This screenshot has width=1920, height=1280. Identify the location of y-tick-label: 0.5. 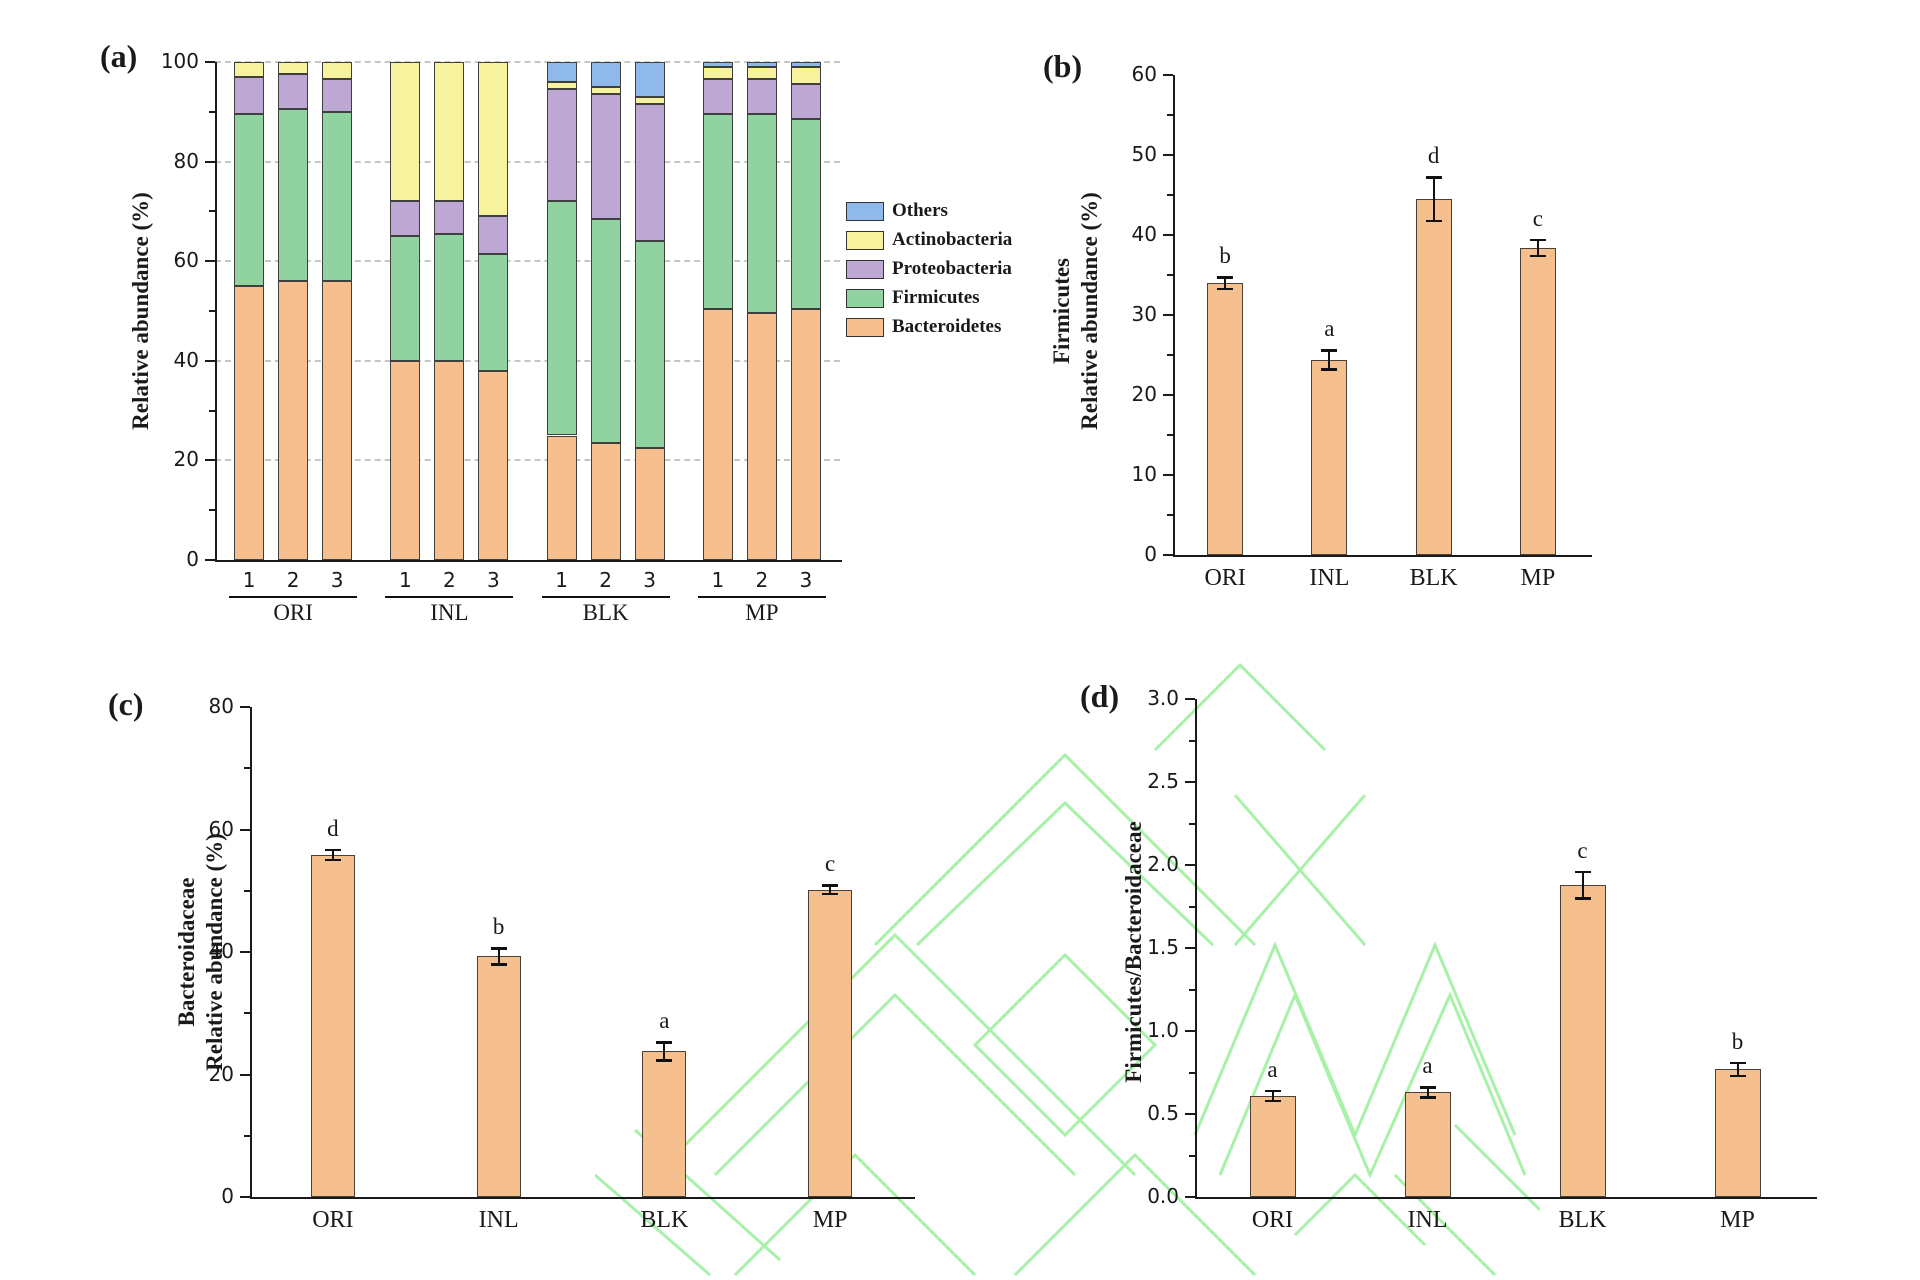
(1163, 1113).